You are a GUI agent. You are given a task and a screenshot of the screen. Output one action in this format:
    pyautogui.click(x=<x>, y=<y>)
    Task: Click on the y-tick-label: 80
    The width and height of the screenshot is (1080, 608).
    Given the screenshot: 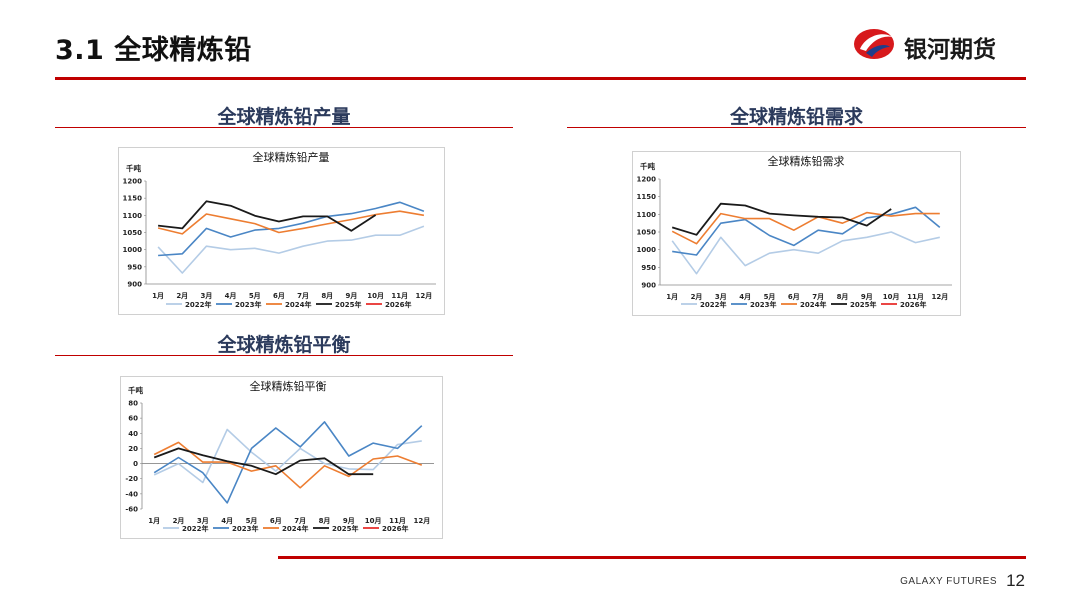 What is the action you would take?
    pyautogui.click(x=133, y=404)
    